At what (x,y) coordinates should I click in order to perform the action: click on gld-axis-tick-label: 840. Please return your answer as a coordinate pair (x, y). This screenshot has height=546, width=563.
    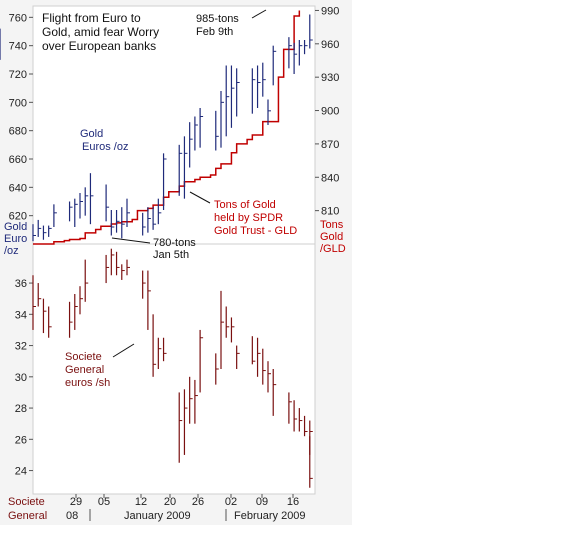
    Looking at the image, I should click on (330, 178).